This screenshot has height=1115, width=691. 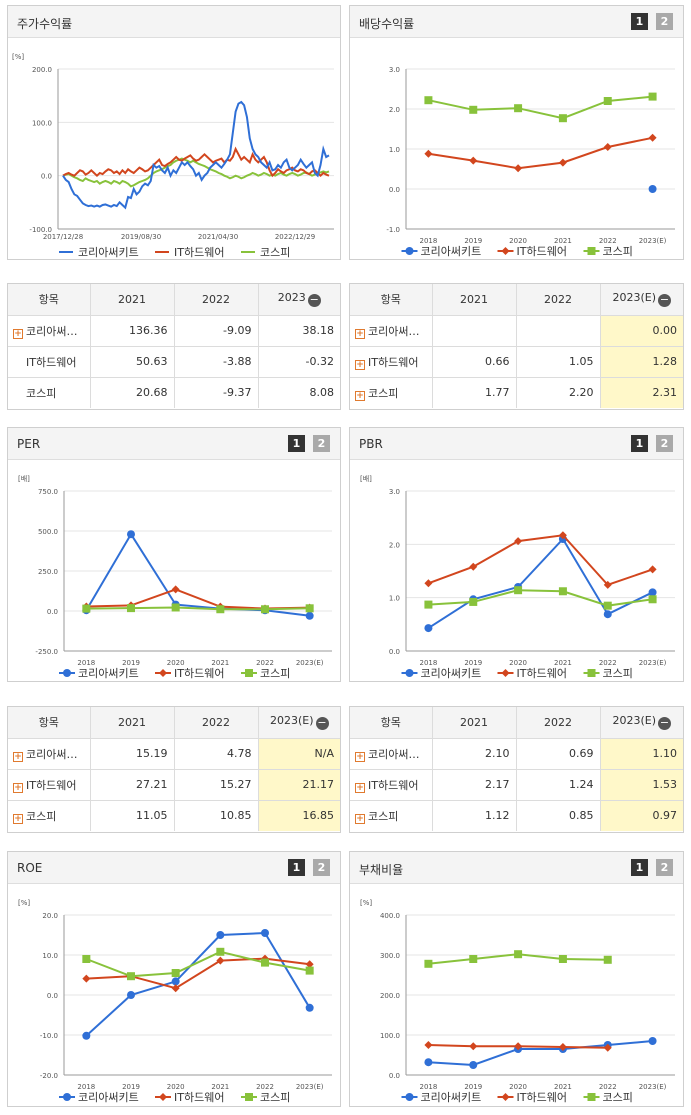 I want to click on debt-ratio-title: 부채비율, so click(x=516, y=868).